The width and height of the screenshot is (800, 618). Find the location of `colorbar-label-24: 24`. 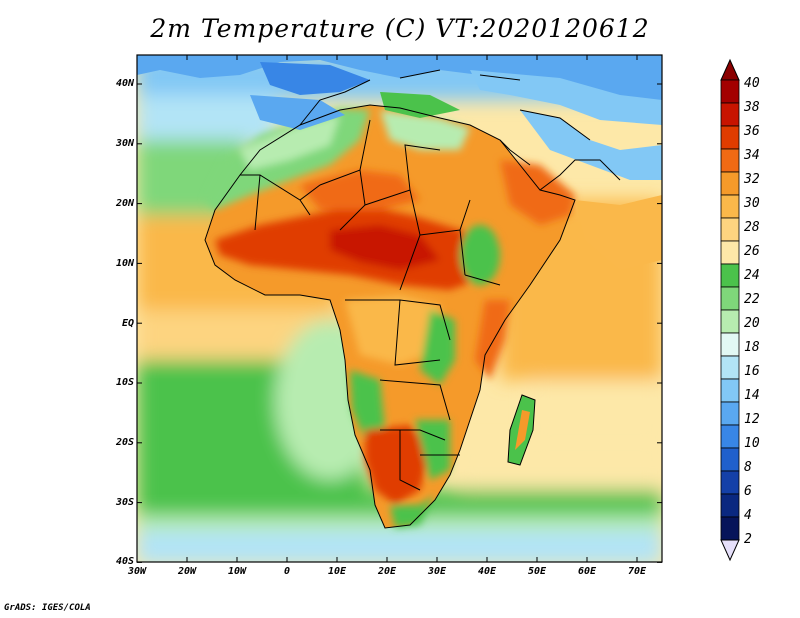

colorbar-label-24: 24 is located at coordinates (752, 275).